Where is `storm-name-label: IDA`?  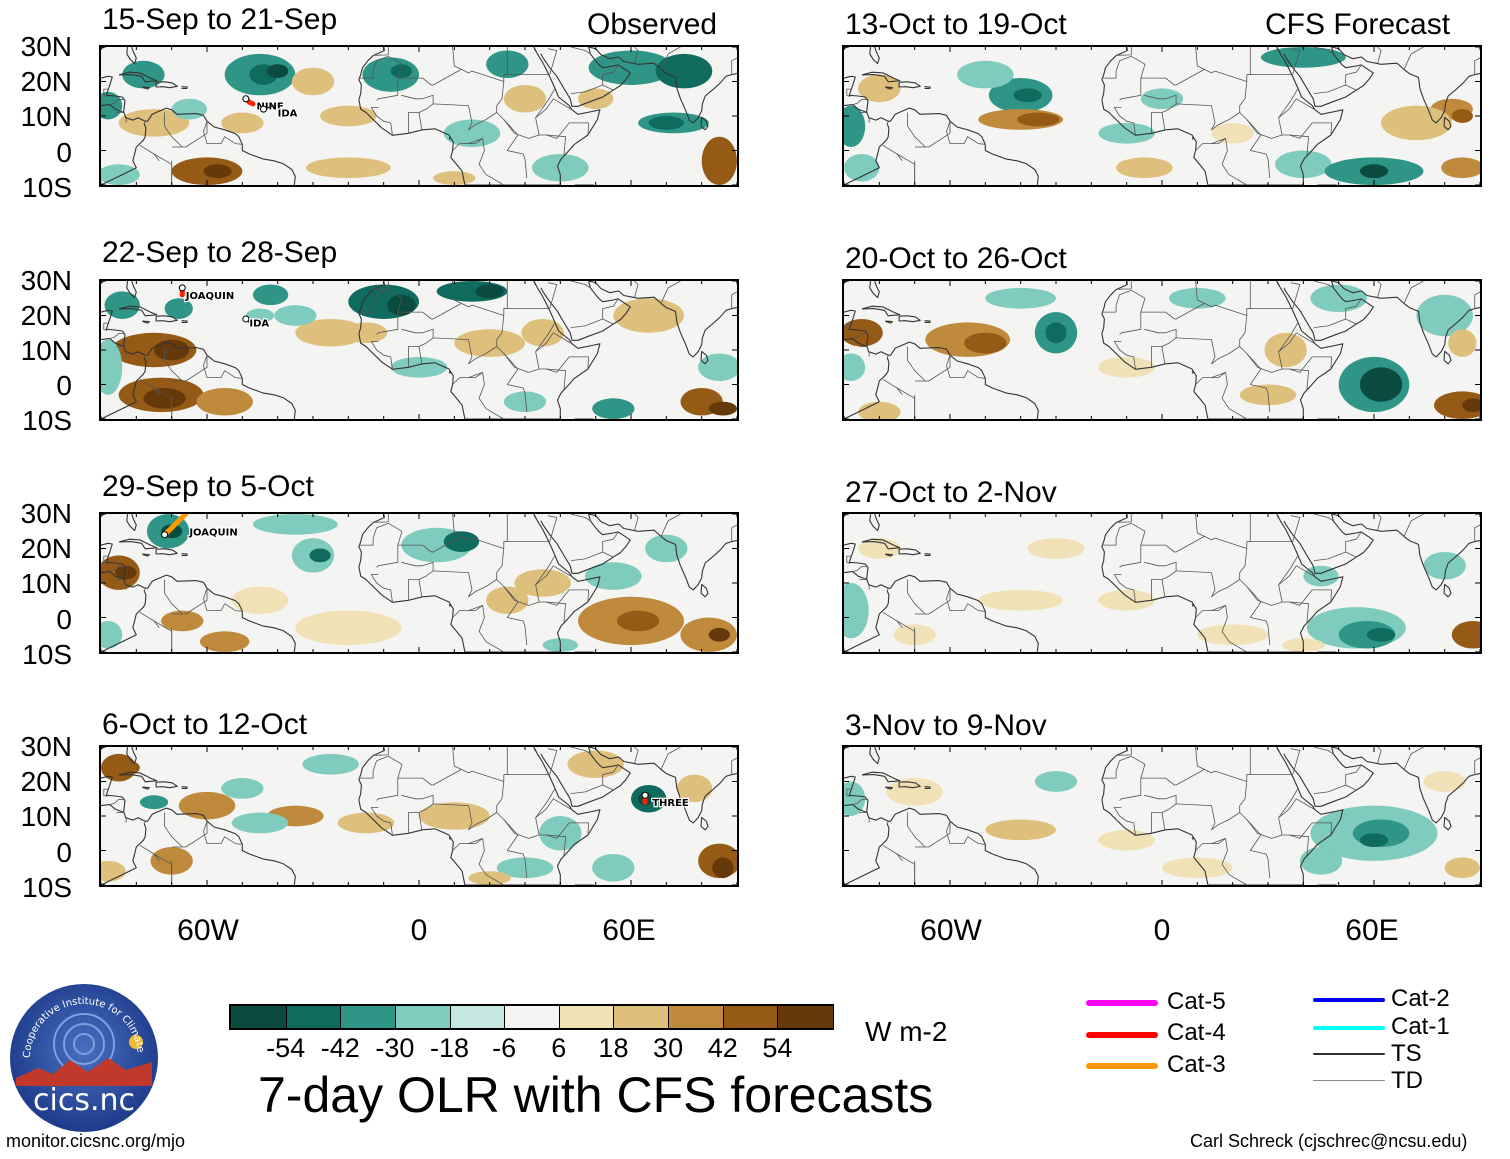
storm-name-label: IDA is located at coordinates (288, 114).